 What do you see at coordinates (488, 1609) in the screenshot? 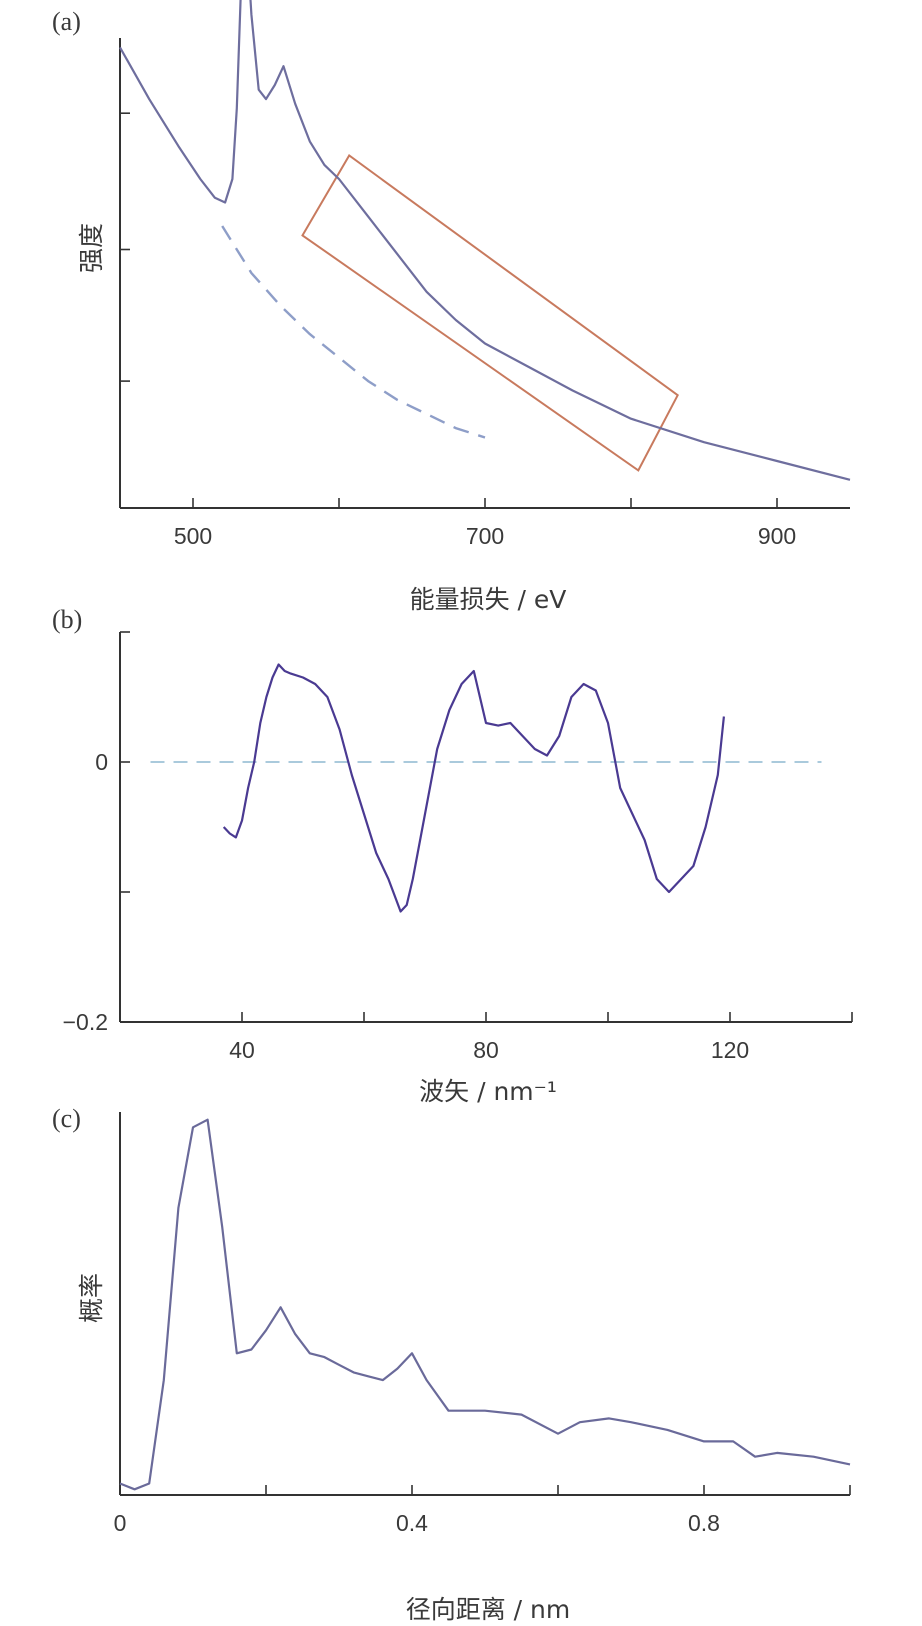
I see `panel-c-xlabel: 径向距离 / nm` at bounding box center [488, 1609].